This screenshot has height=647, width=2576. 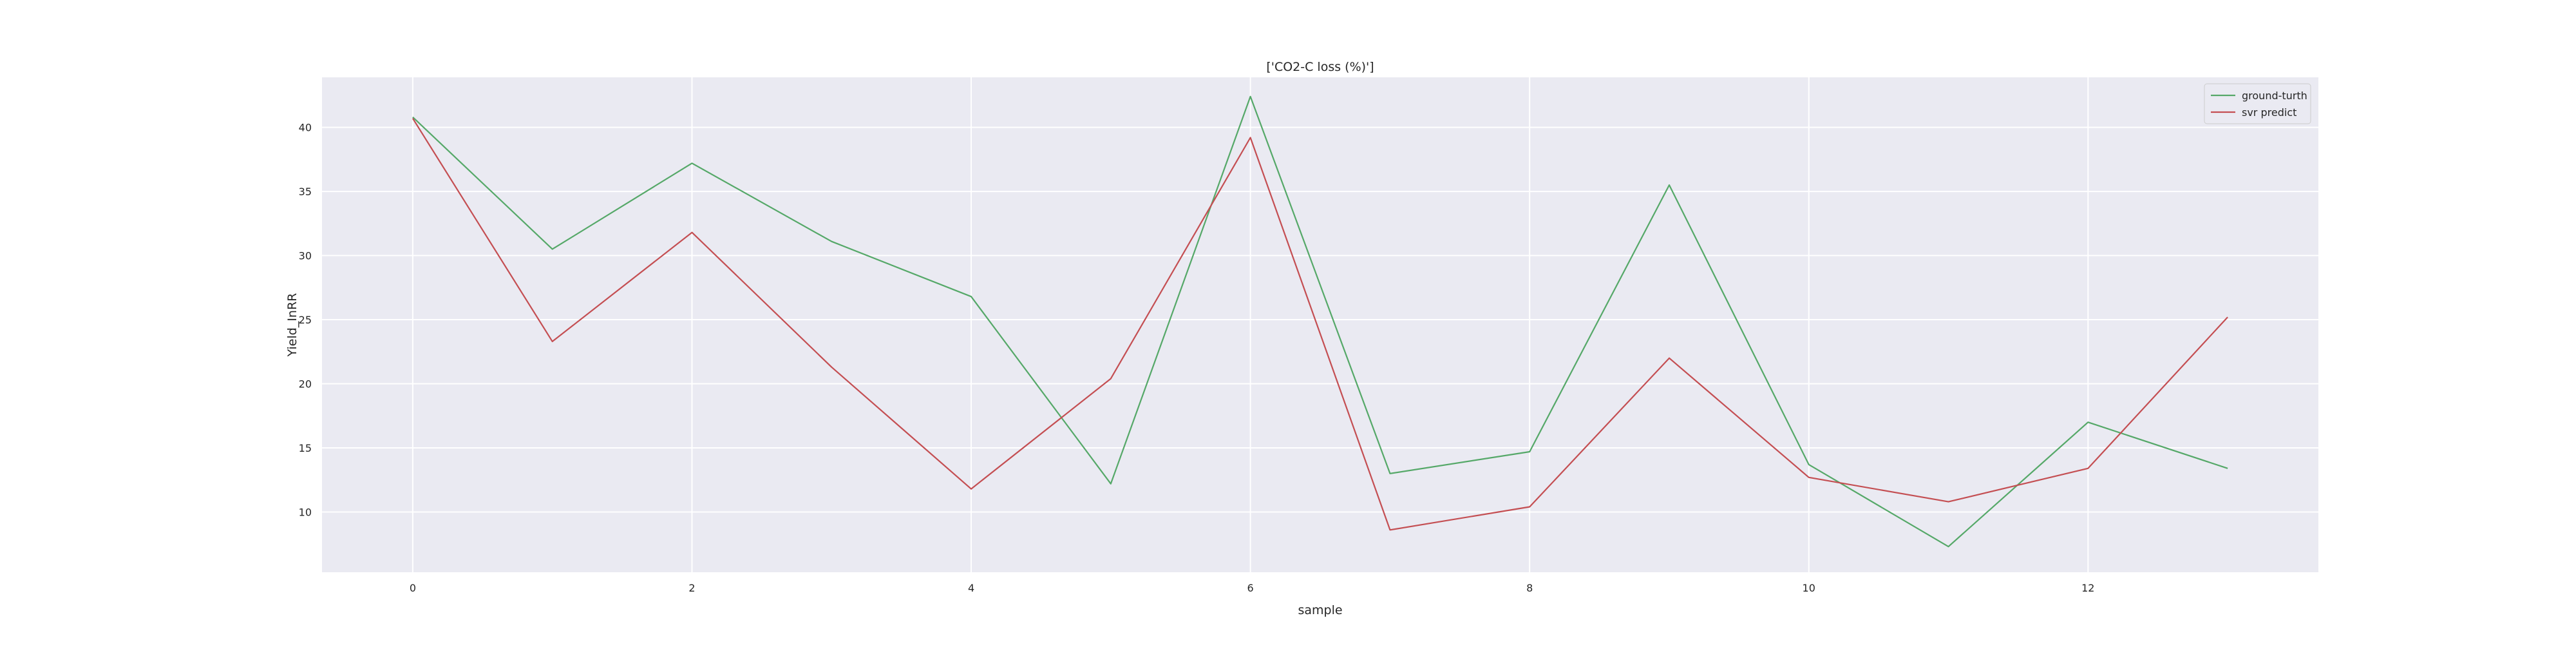 What do you see at coordinates (305, 512) in the screenshot?
I see `y-tick-label: 10` at bounding box center [305, 512].